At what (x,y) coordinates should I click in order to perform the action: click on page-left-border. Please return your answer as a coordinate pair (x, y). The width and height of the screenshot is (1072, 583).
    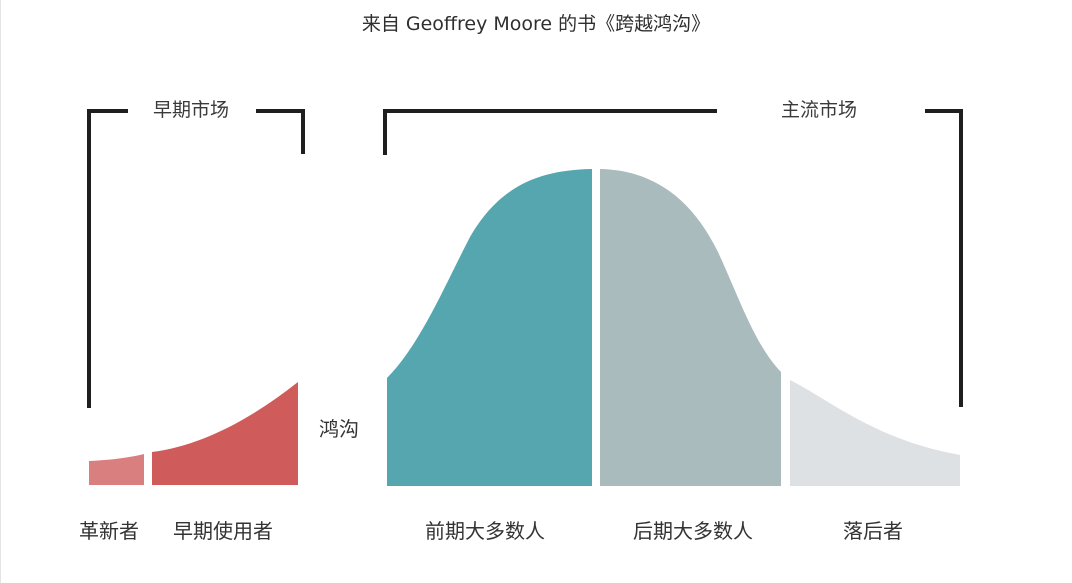
    Looking at the image, I should click on (0, 291).